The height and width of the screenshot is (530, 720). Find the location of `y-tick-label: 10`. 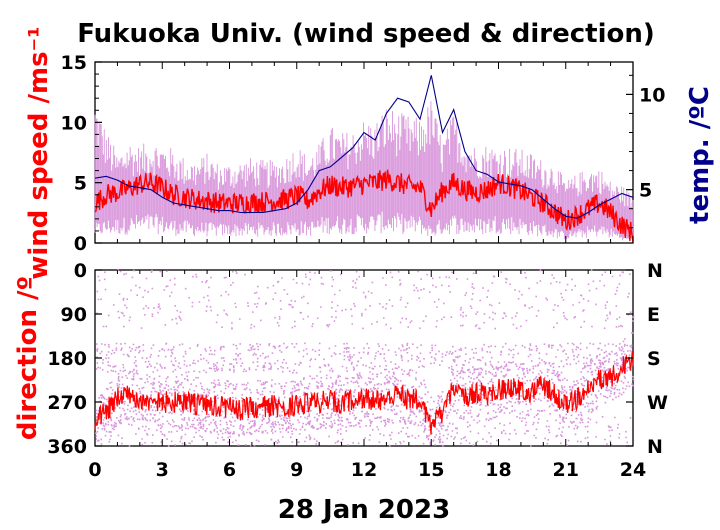

y-tick-label: 10 is located at coordinates (74, 123).